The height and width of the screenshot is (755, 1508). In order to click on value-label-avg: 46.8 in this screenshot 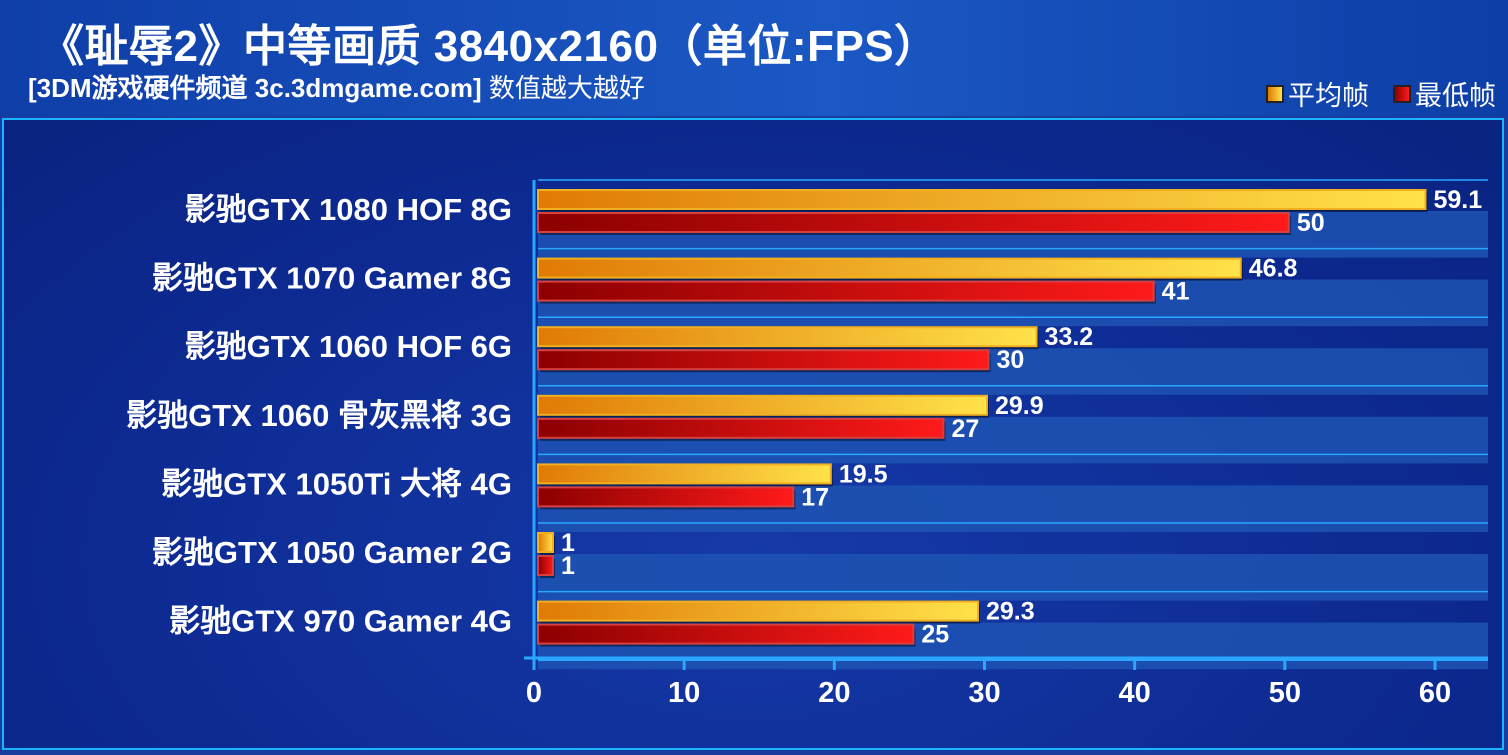, I will do `click(1273, 269)`.